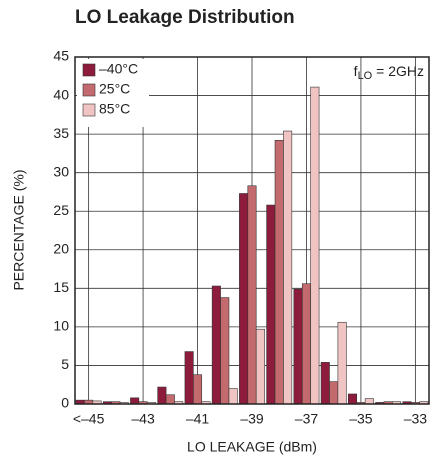  Describe the element at coordinates (365, 76) in the screenshot. I see `annotation-sub: LO` at that location.